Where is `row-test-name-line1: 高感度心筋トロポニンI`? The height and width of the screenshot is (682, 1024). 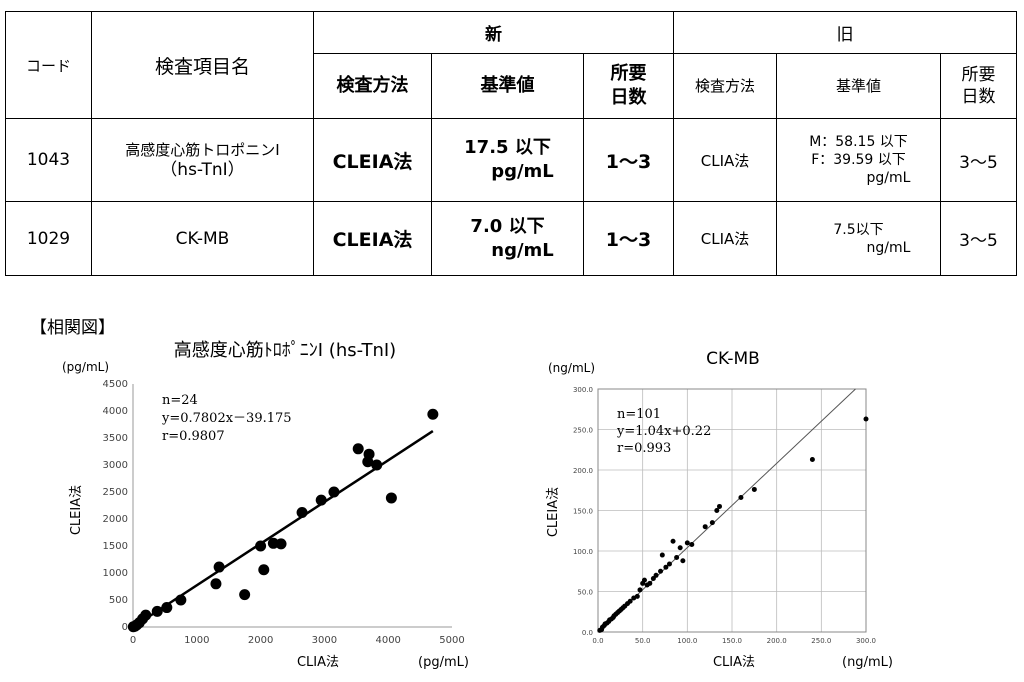
row-test-name-line1: 高感度心筋トロポニンI is located at coordinates (202, 150).